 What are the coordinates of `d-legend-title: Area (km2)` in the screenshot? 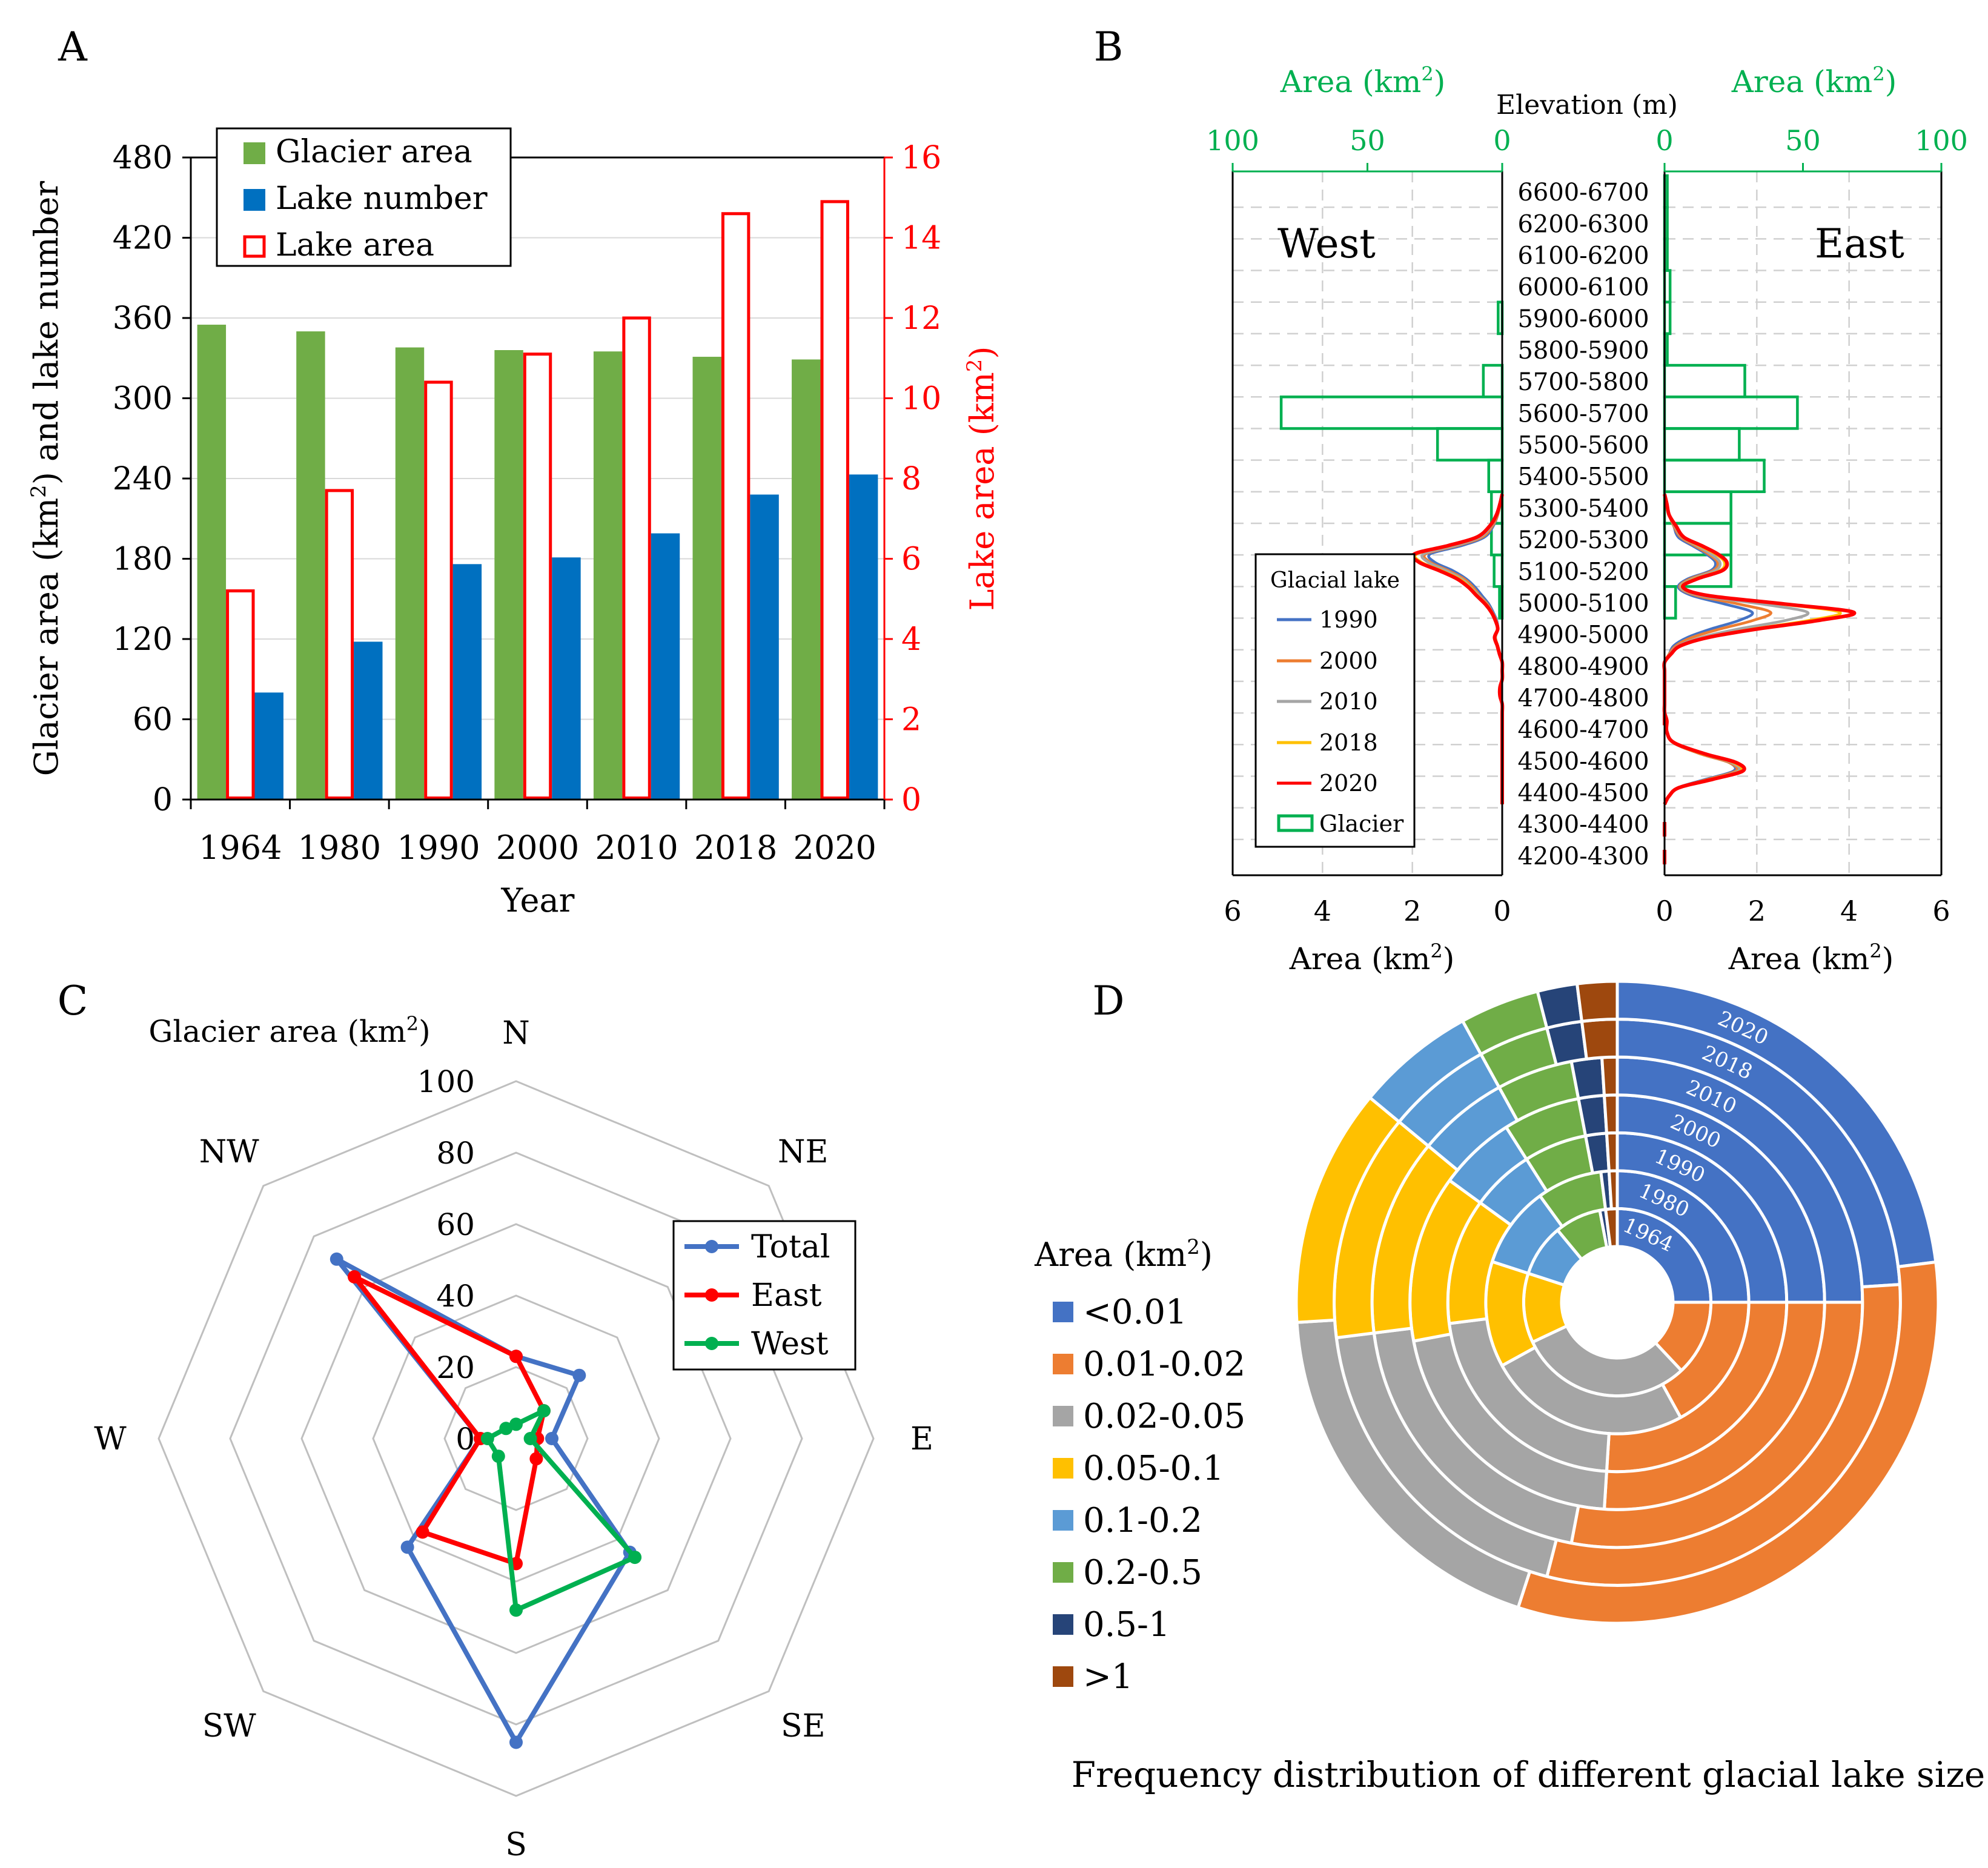 It's located at (1123, 1254).